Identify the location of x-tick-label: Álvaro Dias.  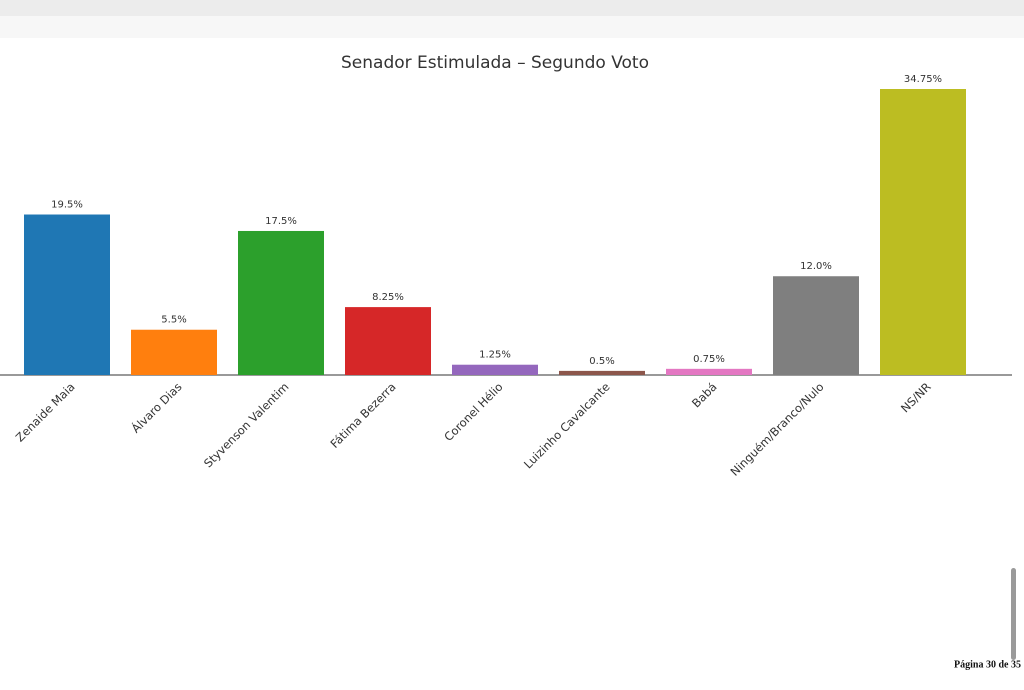
(156, 407).